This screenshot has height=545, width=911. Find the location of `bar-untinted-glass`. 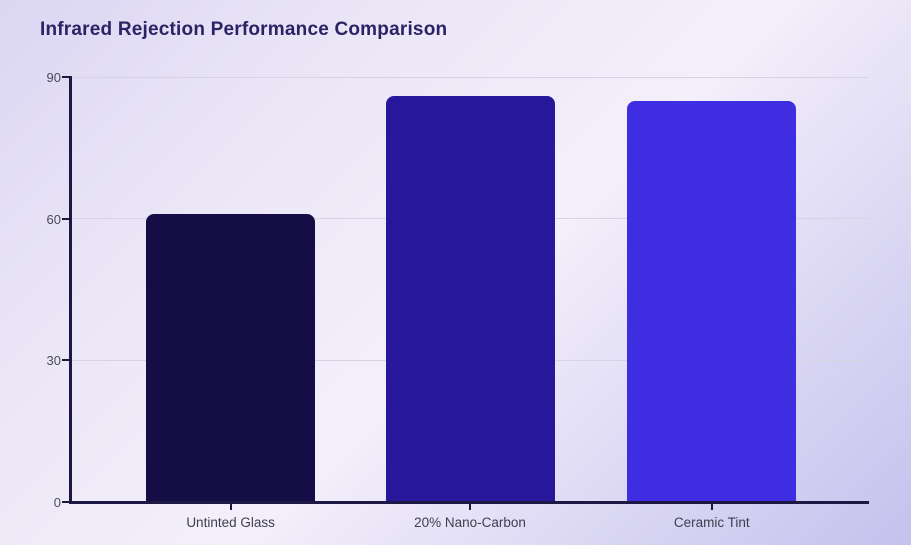

bar-untinted-glass is located at coordinates (231, 357).